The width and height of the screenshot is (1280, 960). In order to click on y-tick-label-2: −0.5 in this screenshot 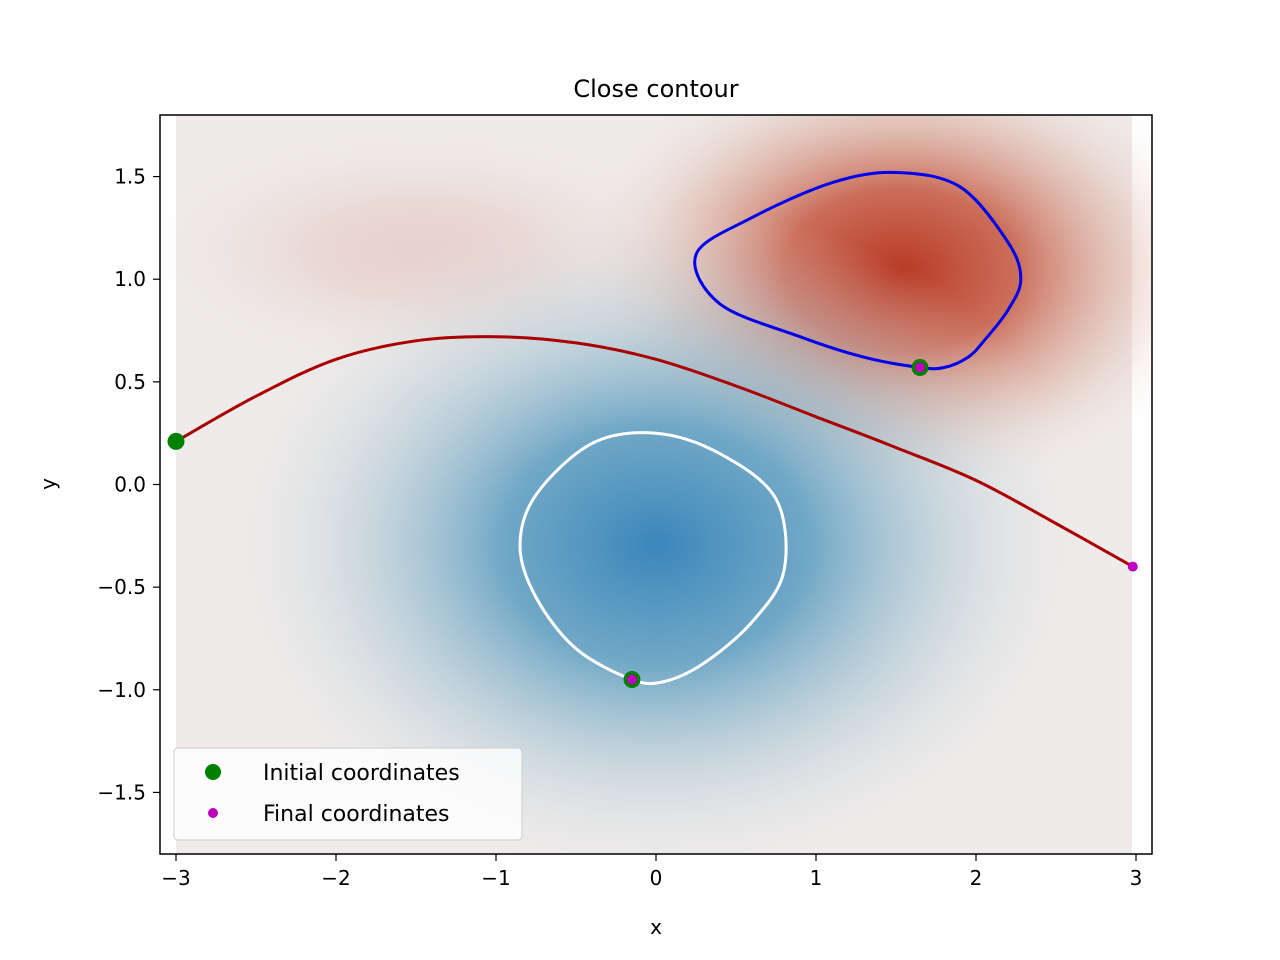, I will do `click(121, 587)`.